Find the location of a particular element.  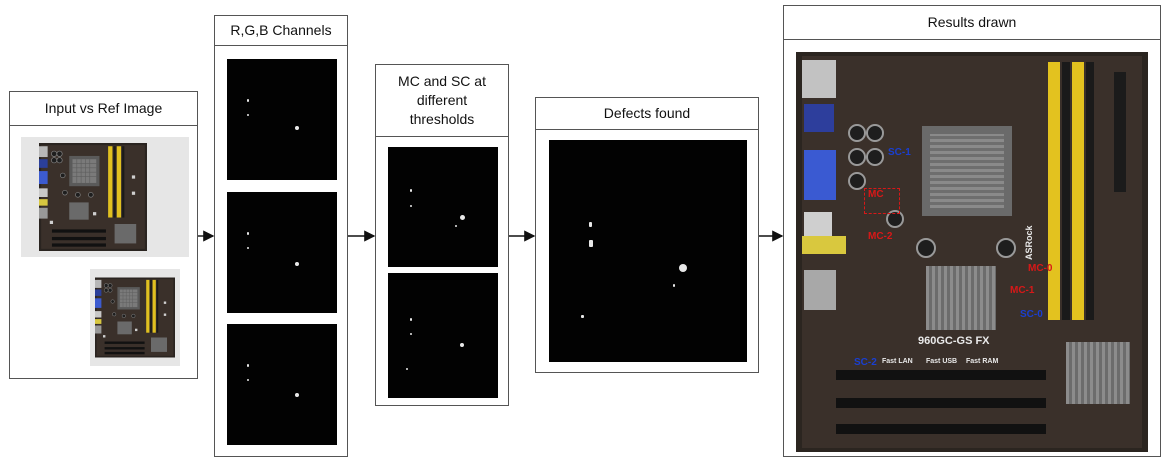

channels-panel: R,G,B Channels is located at coordinates (281, 236).